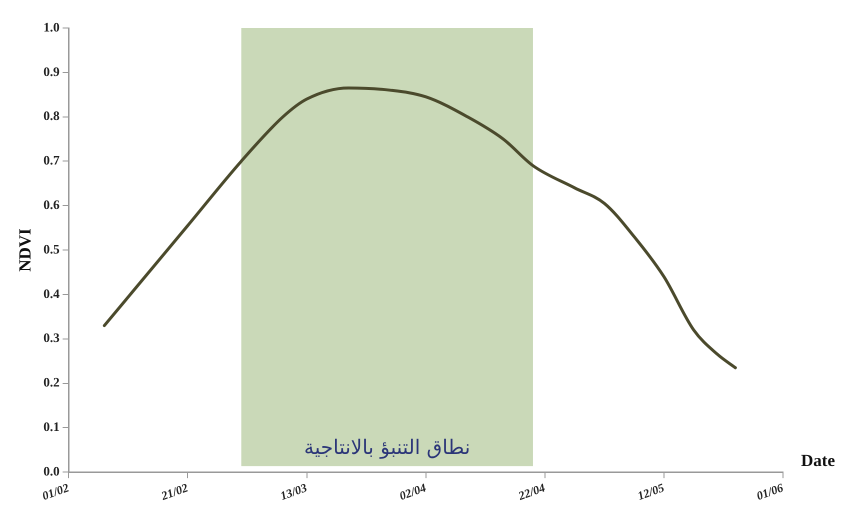  Describe the element at coordinates (818, 460) in the screenshot. I see `x-axis-title: Date` at that location.